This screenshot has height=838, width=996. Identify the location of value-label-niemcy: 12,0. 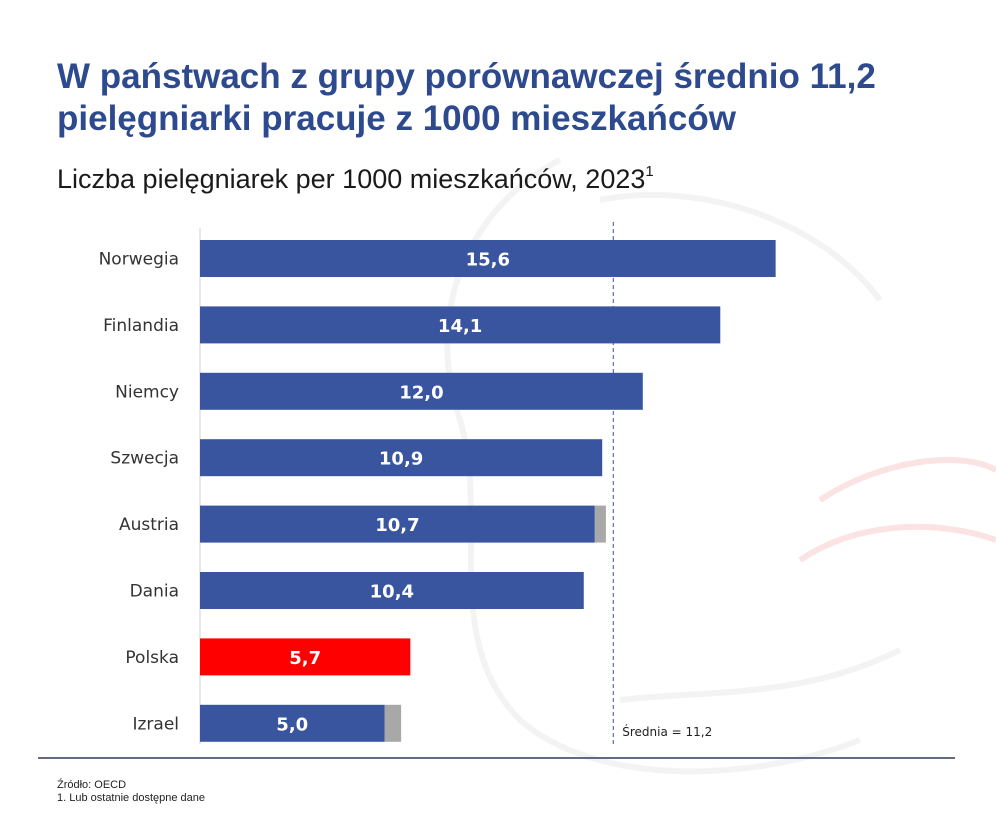
(421, 392).